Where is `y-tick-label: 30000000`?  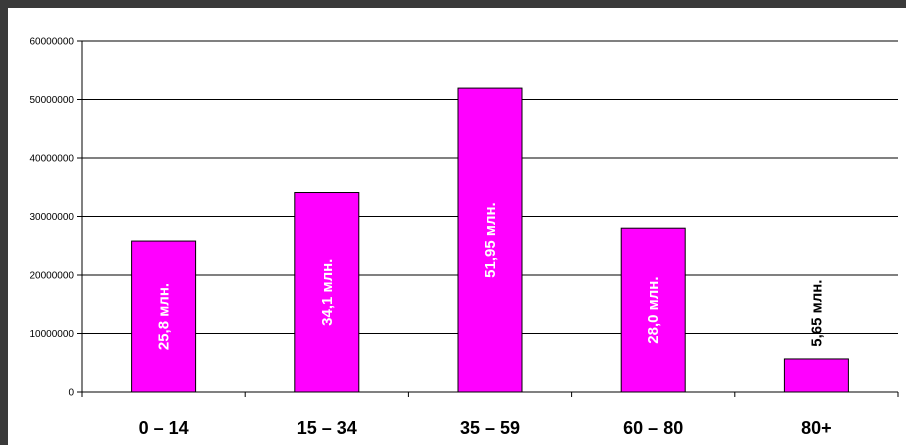
y-tick-label: 30000000 is located at coordinates (52, 217).